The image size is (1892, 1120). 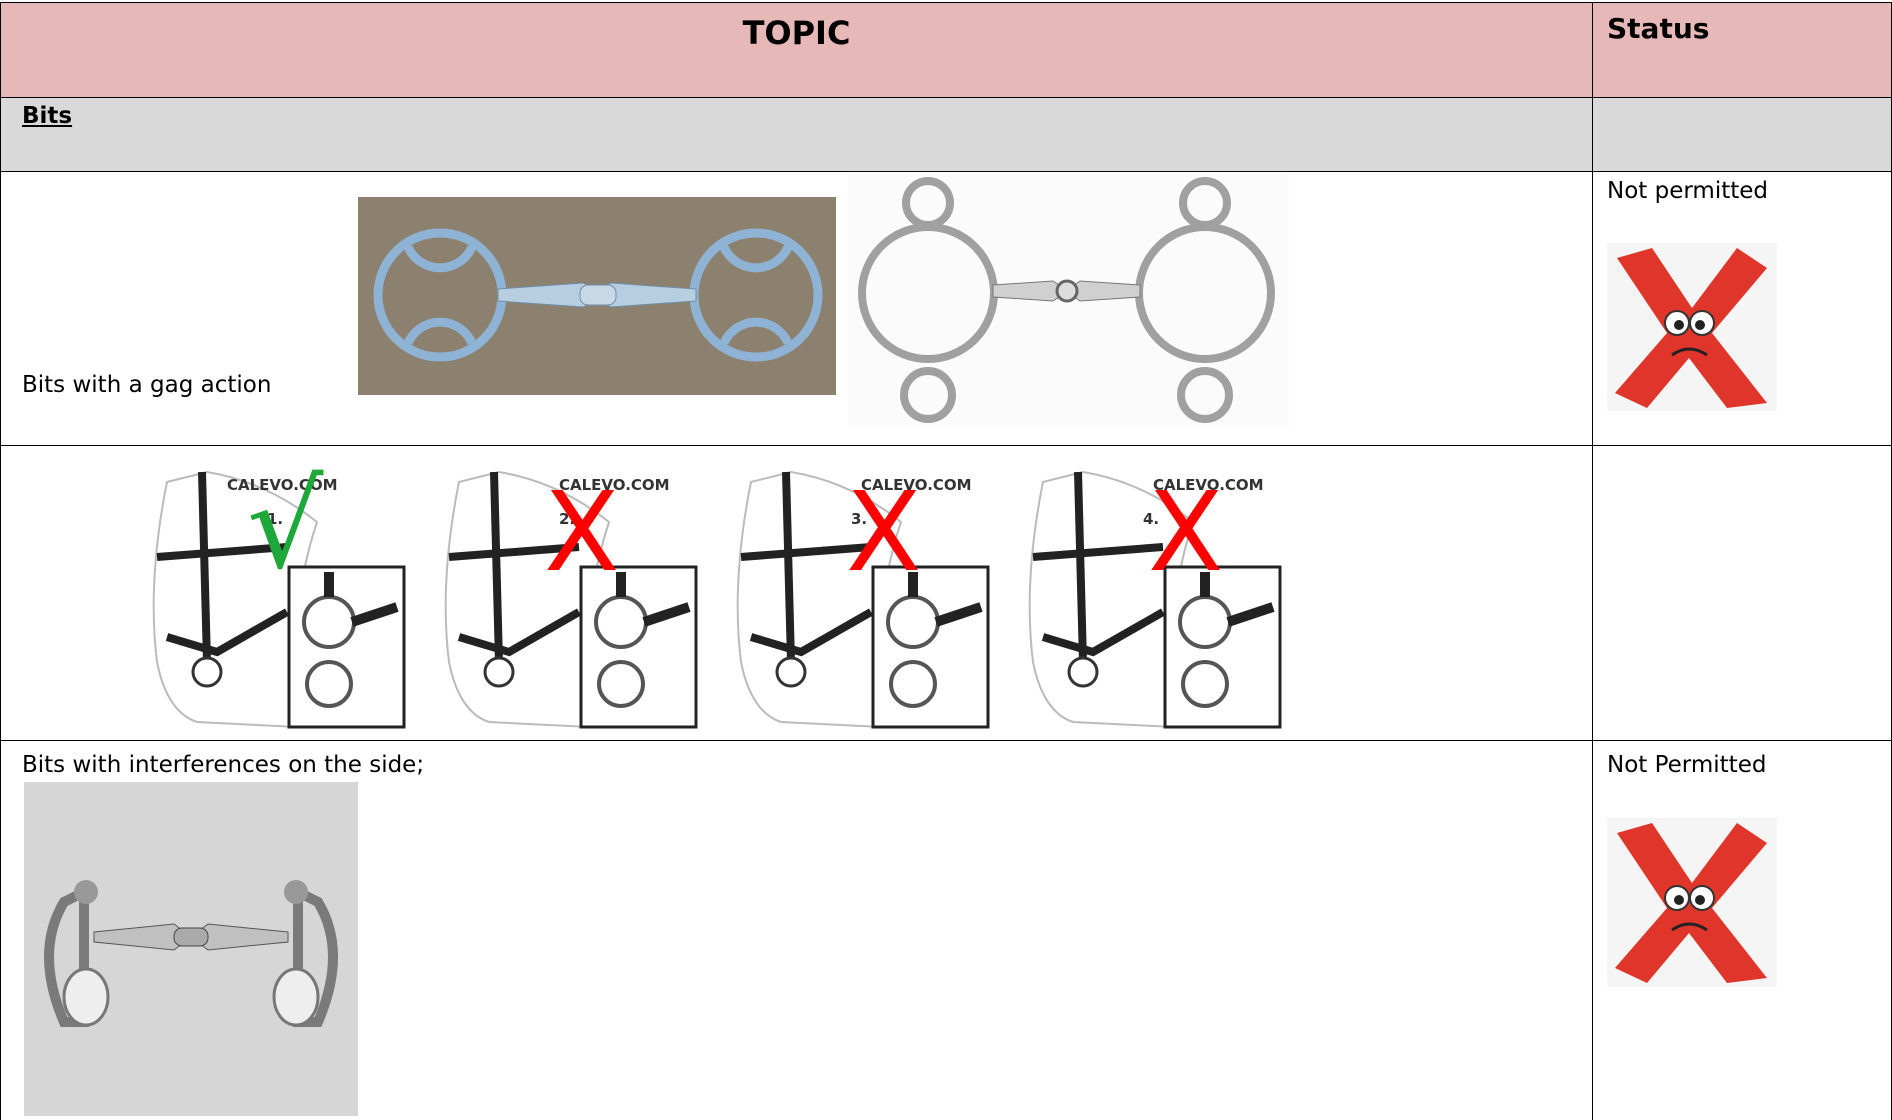 I want to click on panel-number: 2., so click(x=567, y=519).